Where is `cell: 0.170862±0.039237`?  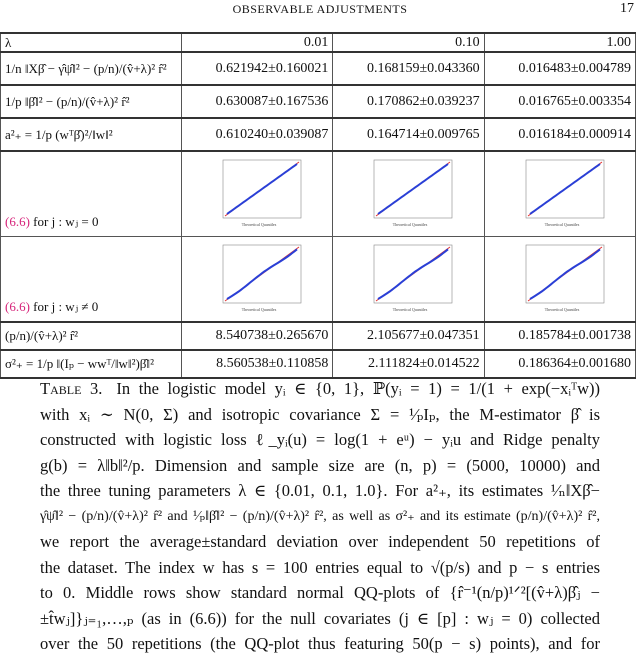
cell: 0.170862±0.039237 is located at coordinates (408, 101).